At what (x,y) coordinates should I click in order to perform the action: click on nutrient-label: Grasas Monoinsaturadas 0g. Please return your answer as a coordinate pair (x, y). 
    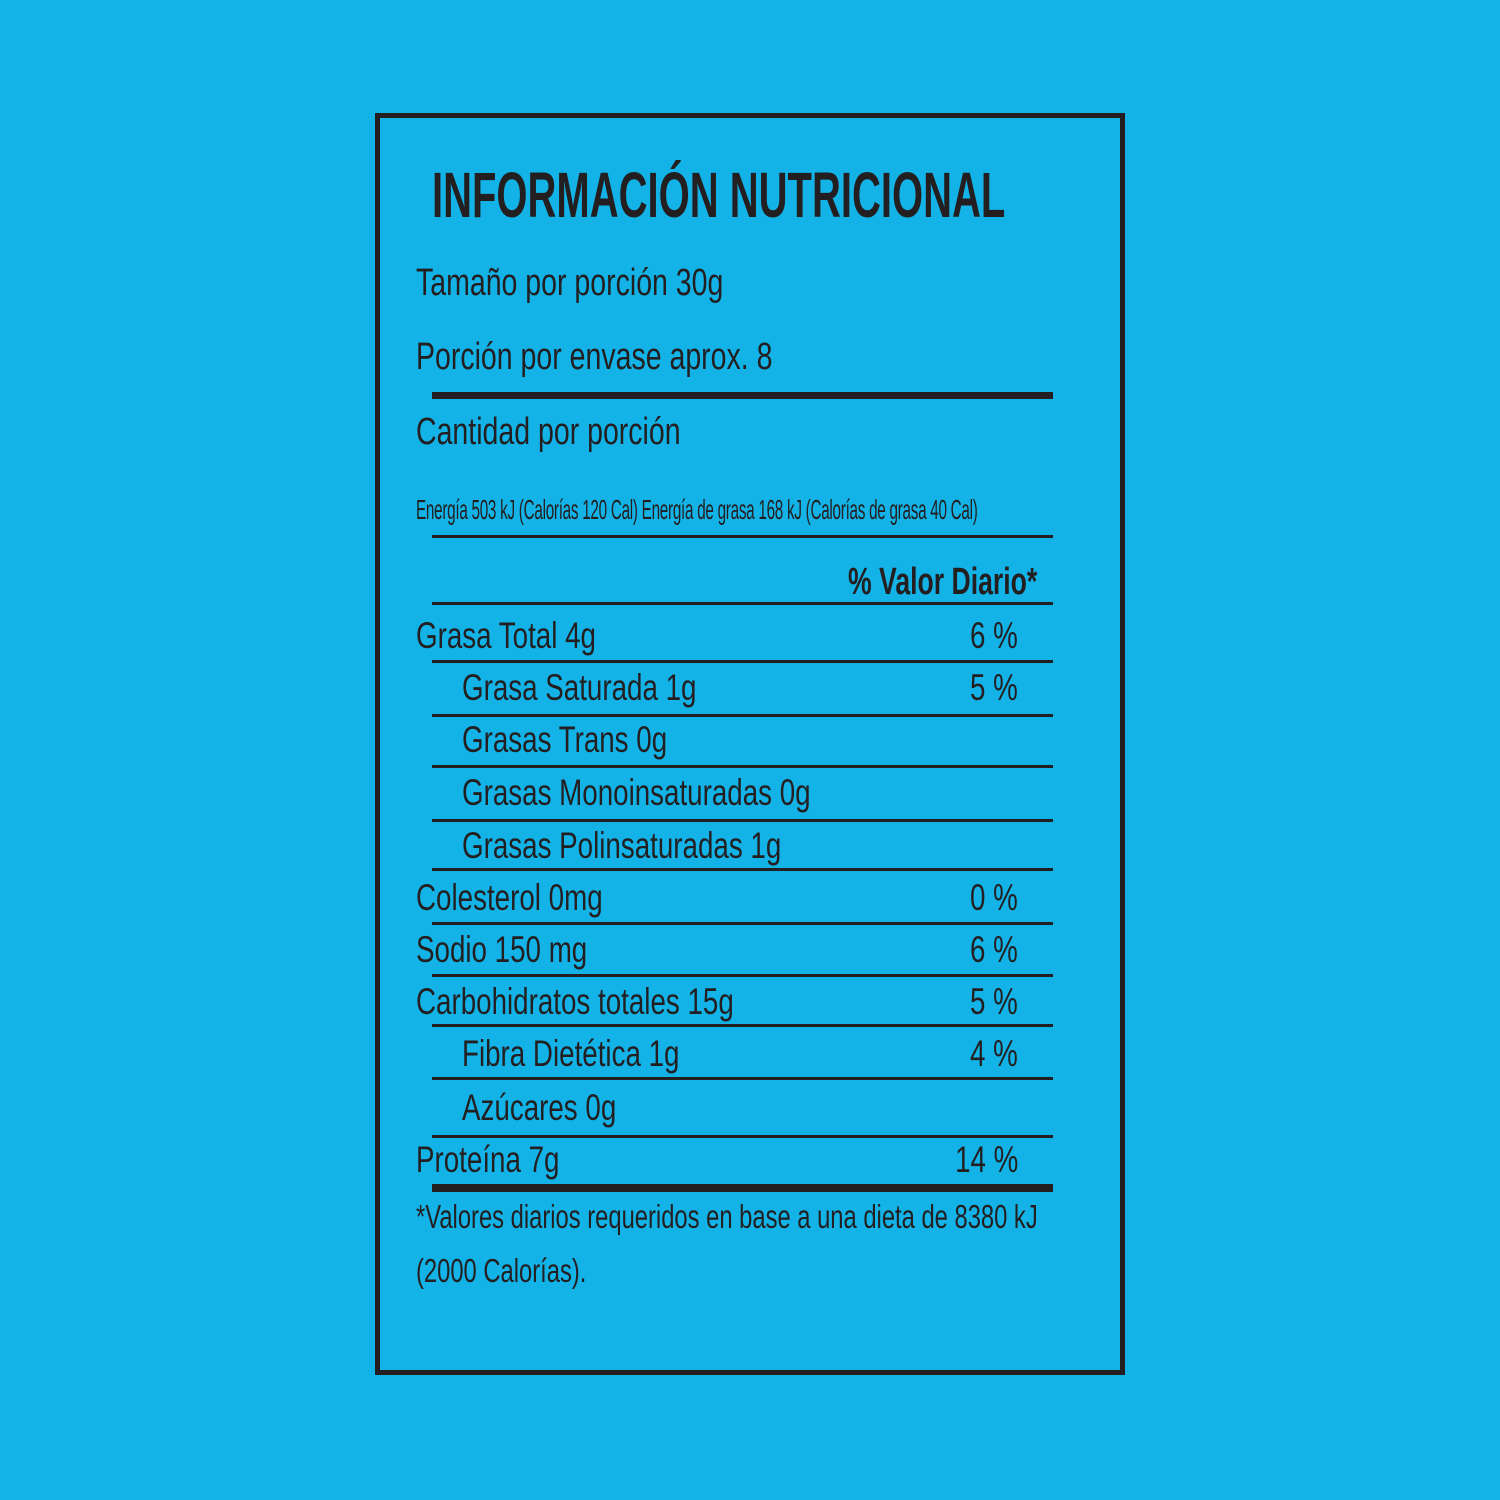
    Looking at the image, I should click on (636, 792).